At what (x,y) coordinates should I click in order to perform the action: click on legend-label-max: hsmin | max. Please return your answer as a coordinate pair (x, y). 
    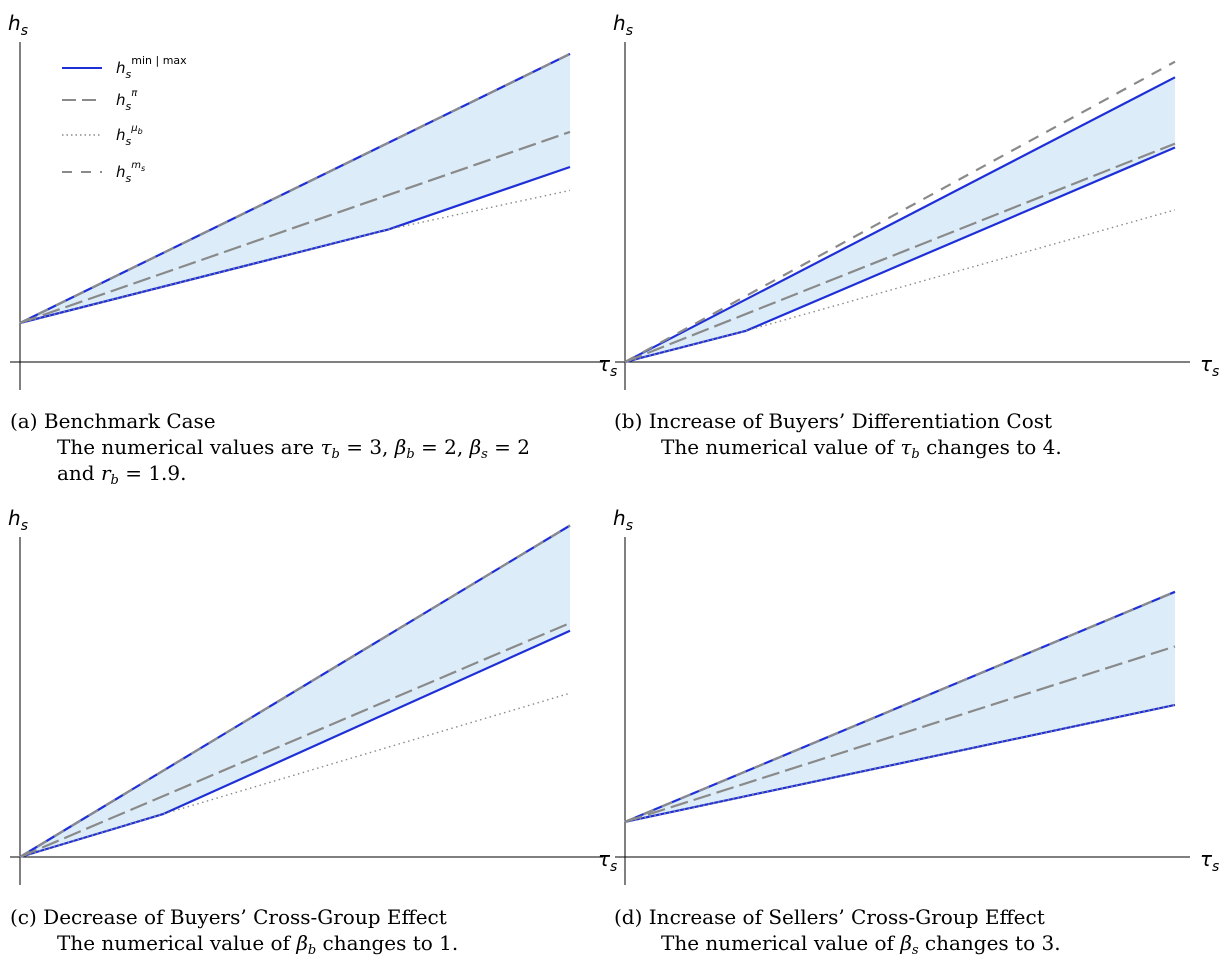
    Looking at the image, I should click on (151, 67).